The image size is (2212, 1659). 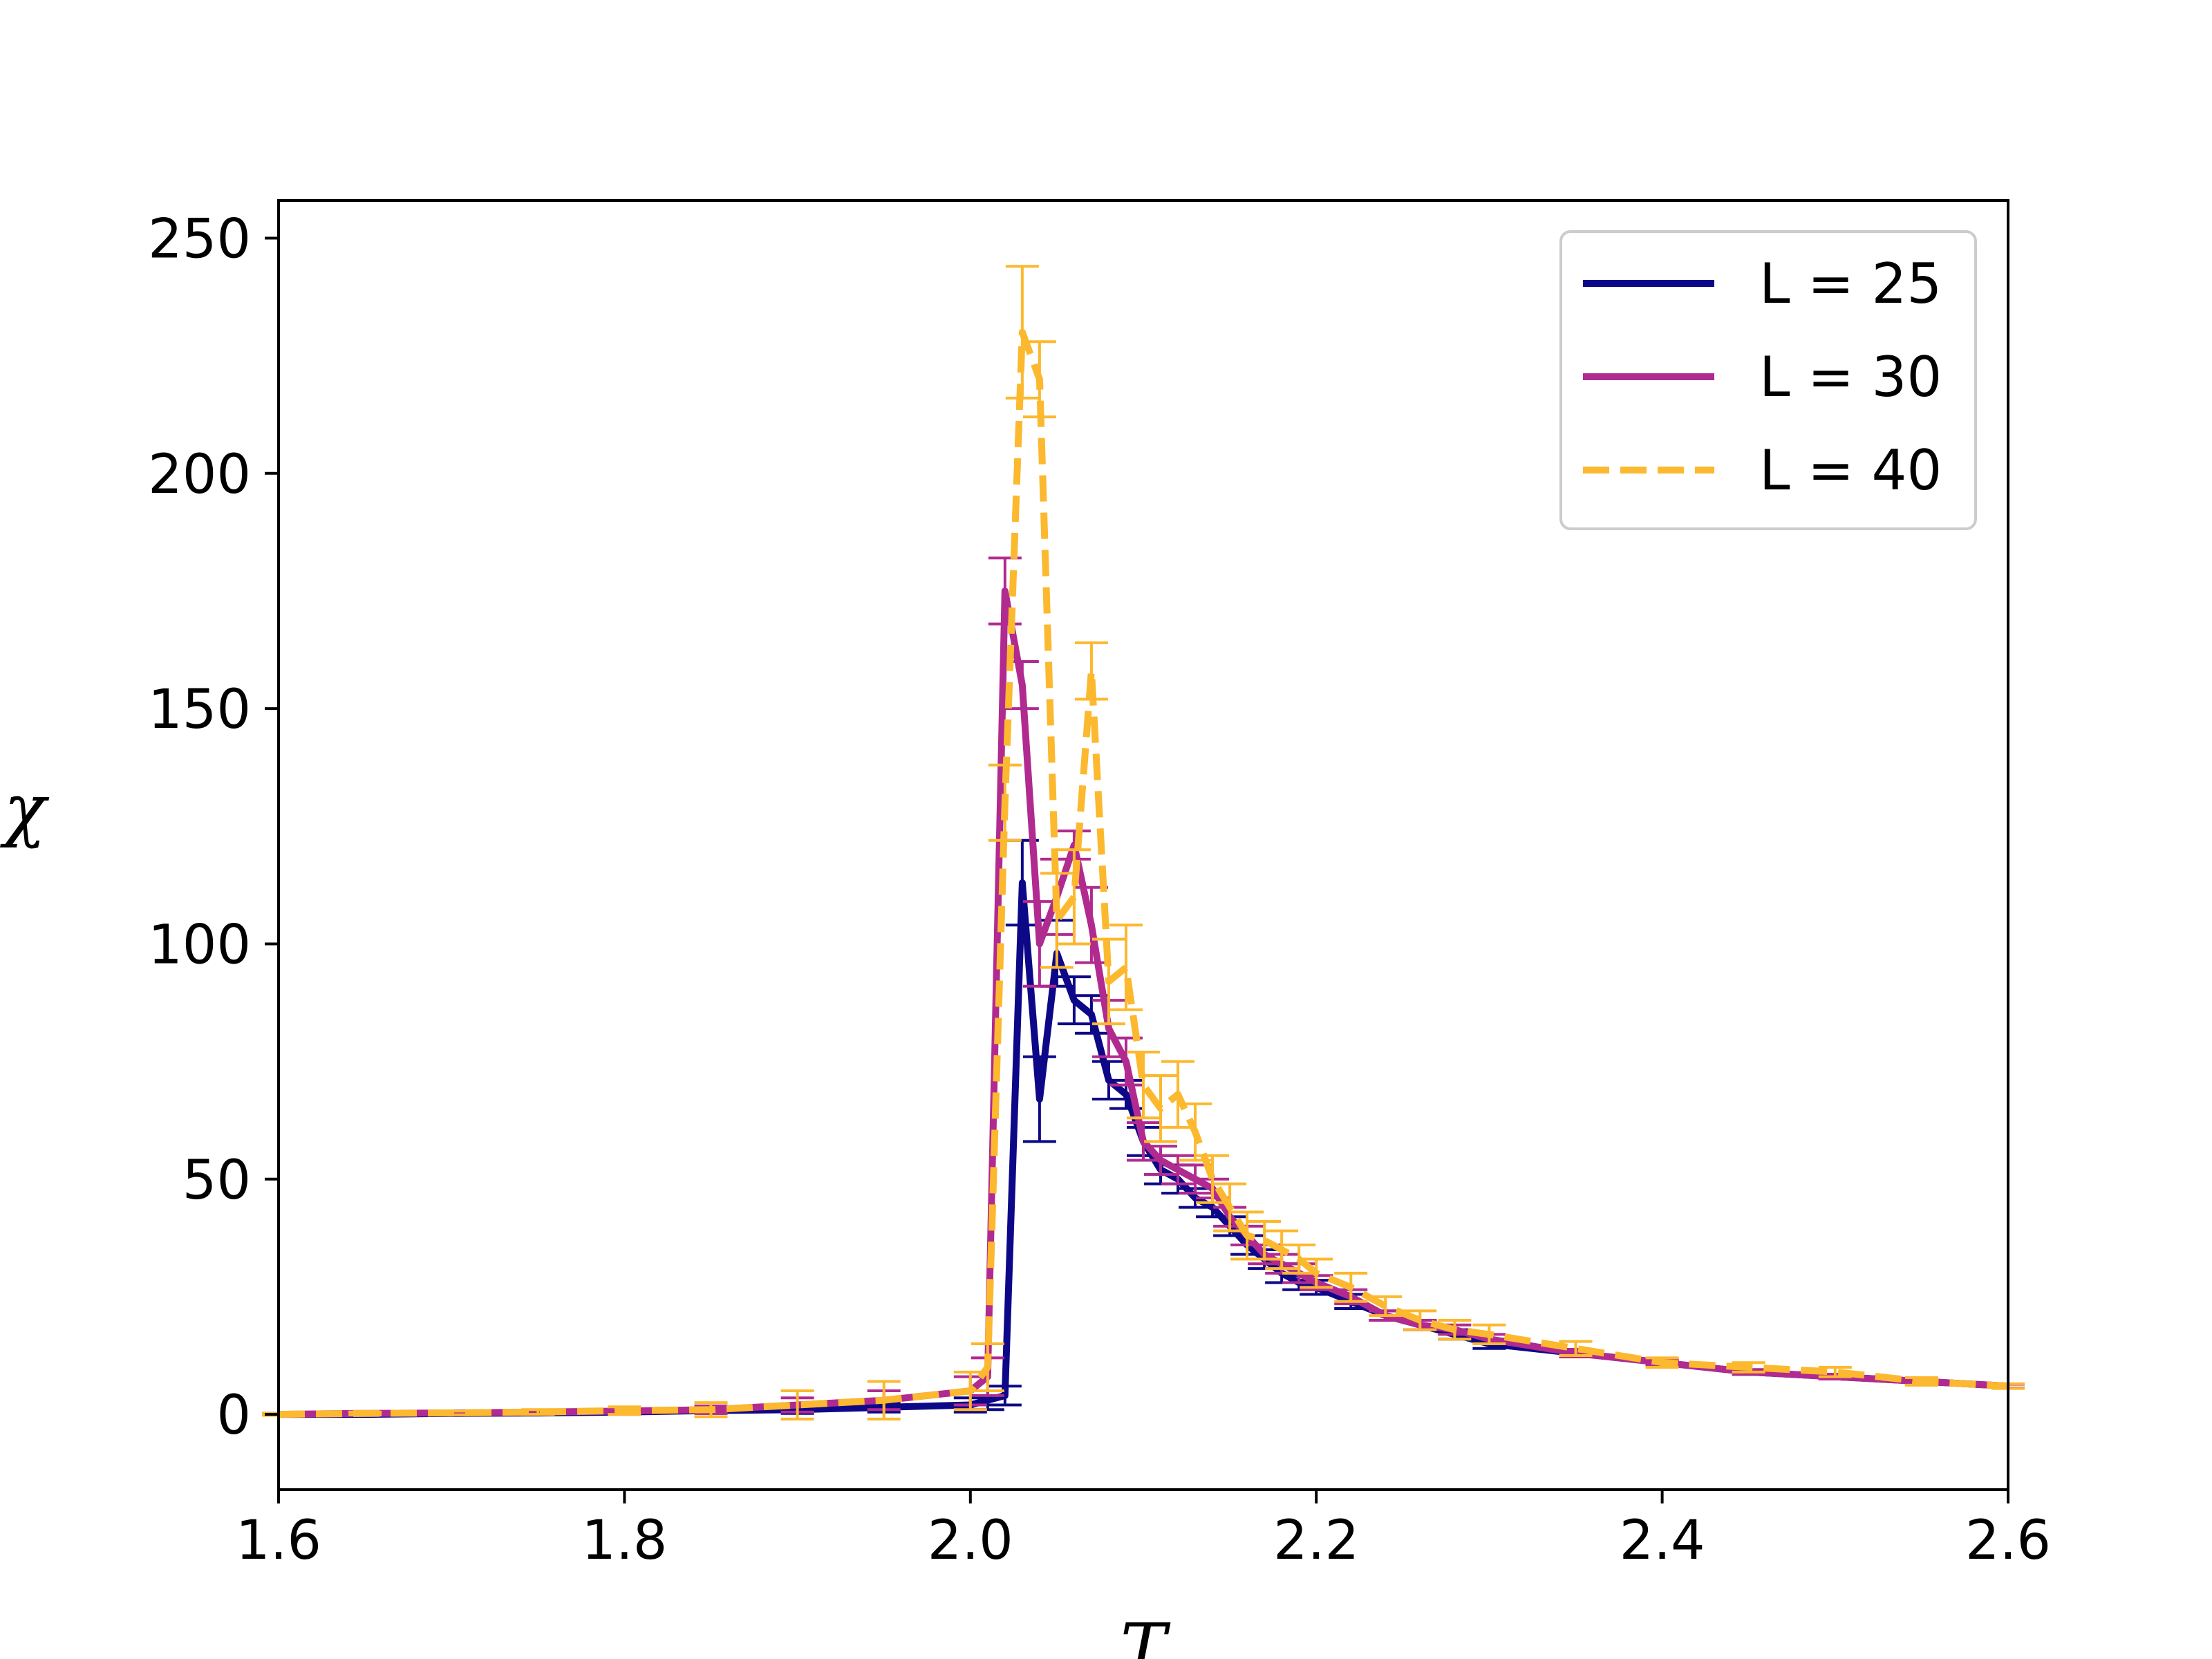 I want to click on x-tick-label: 2.0, so click(x=971, y=1541).